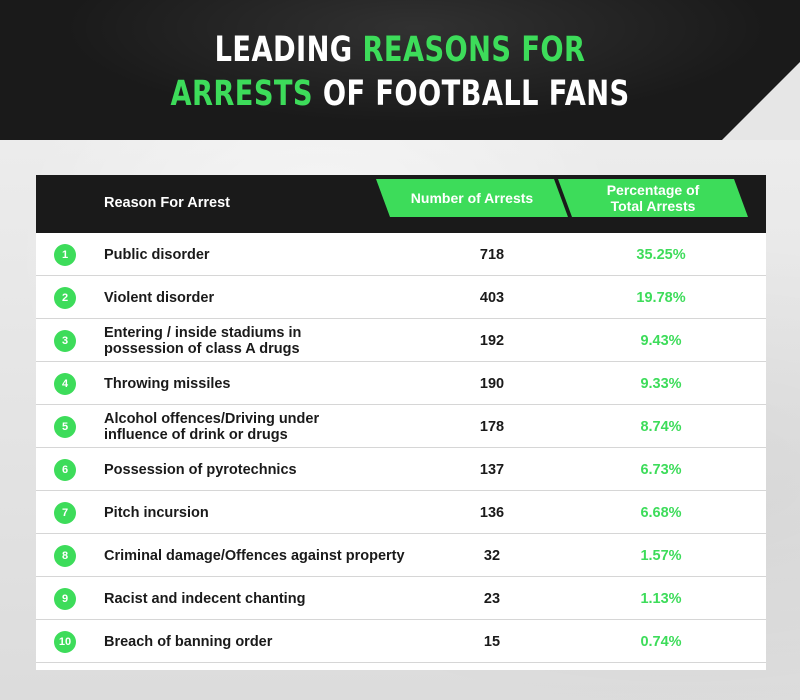 The image size is (800, 700). What do you see at coordinates (205, 598) in the screenshot?
I see `reason-cell: Racist and indecent chanting` at bounding box center [205, 598].